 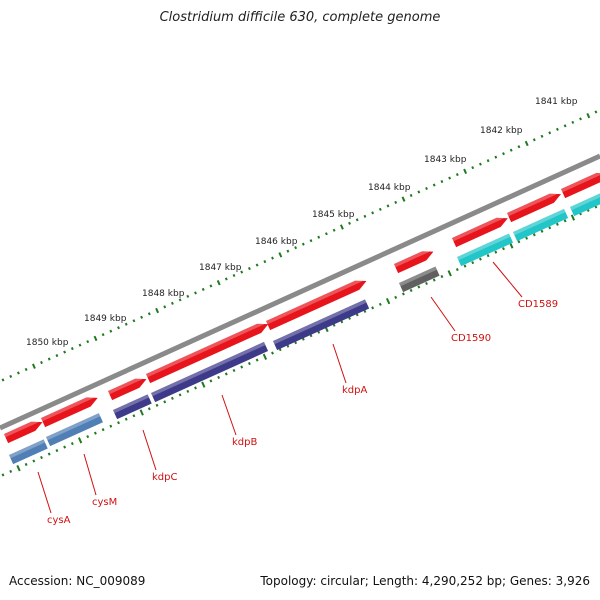 What do you see at coordinates (501, 131) in the screenshot?
I see `scale-label-1842: 1842 kbp` at bounding box center [501, 131].